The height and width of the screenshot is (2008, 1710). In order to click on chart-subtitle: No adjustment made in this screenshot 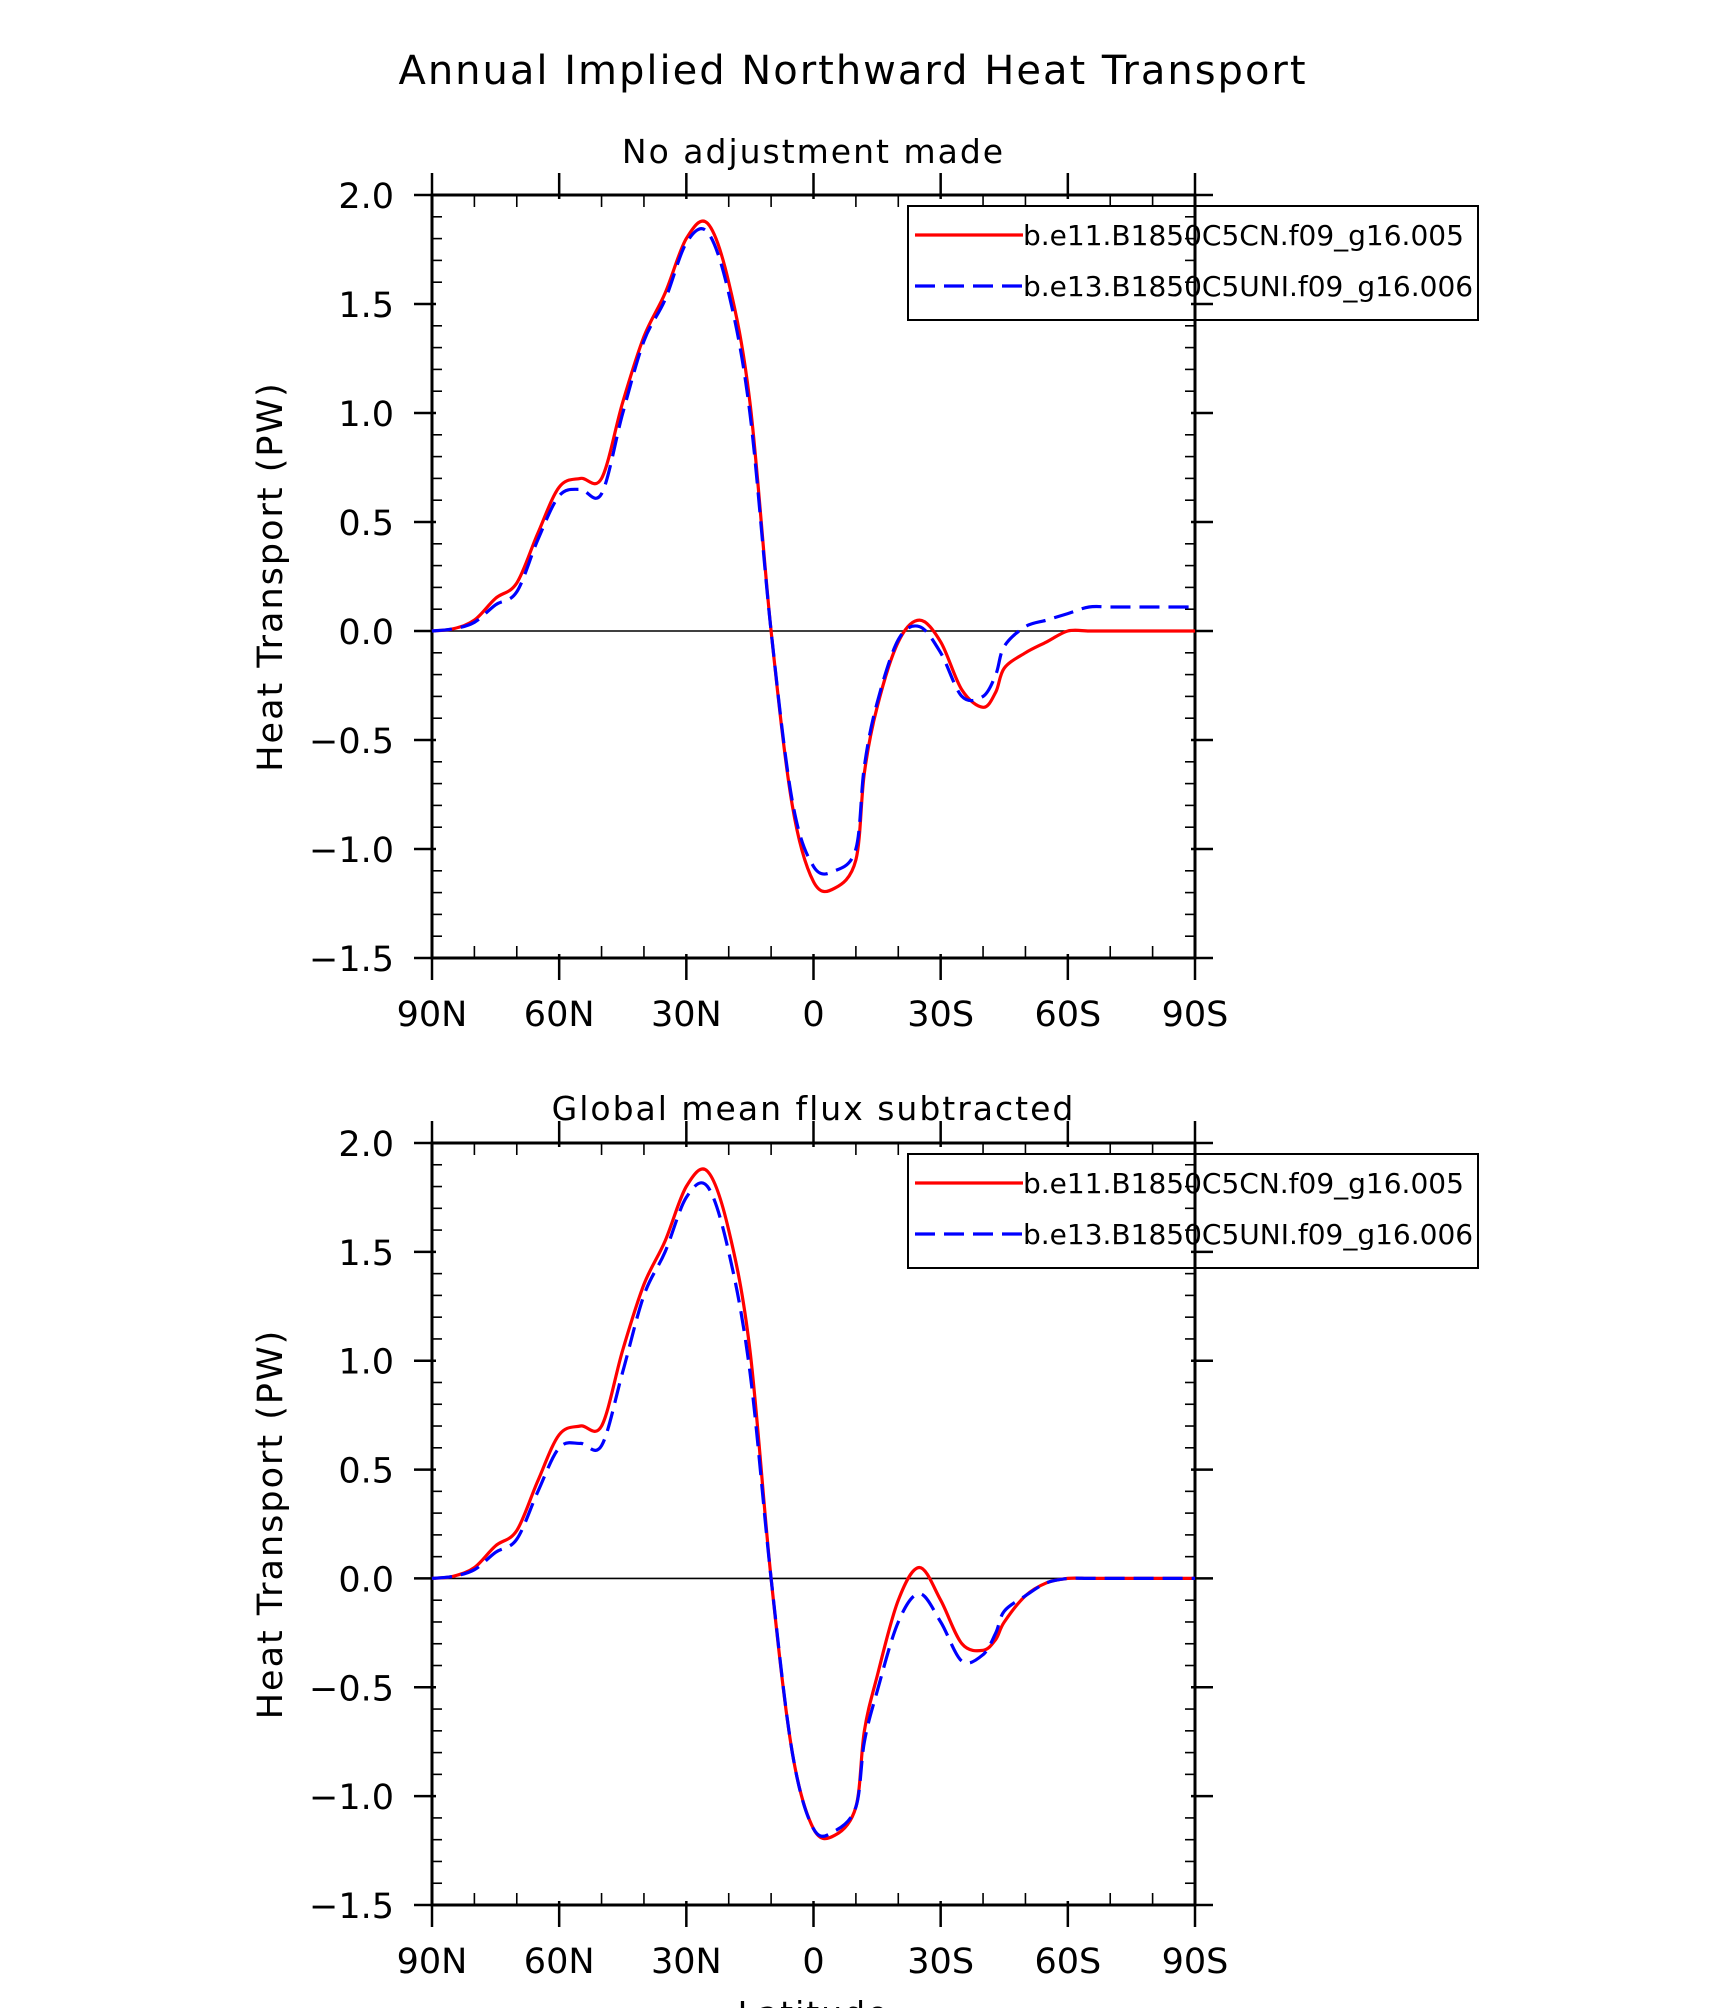, I will do `click(813, 151)`.